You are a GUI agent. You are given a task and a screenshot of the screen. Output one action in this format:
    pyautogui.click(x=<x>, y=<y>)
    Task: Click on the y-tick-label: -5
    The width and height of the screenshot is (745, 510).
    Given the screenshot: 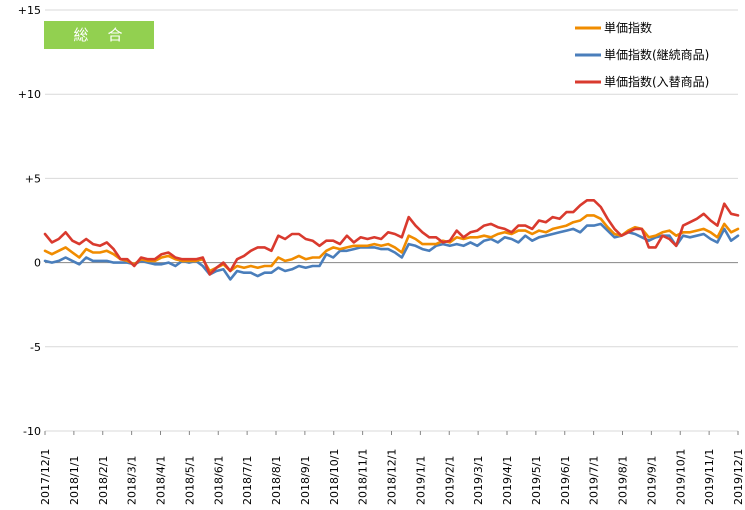 What is the action you would take?
    pyautogui.click(x=35, y=347)
    